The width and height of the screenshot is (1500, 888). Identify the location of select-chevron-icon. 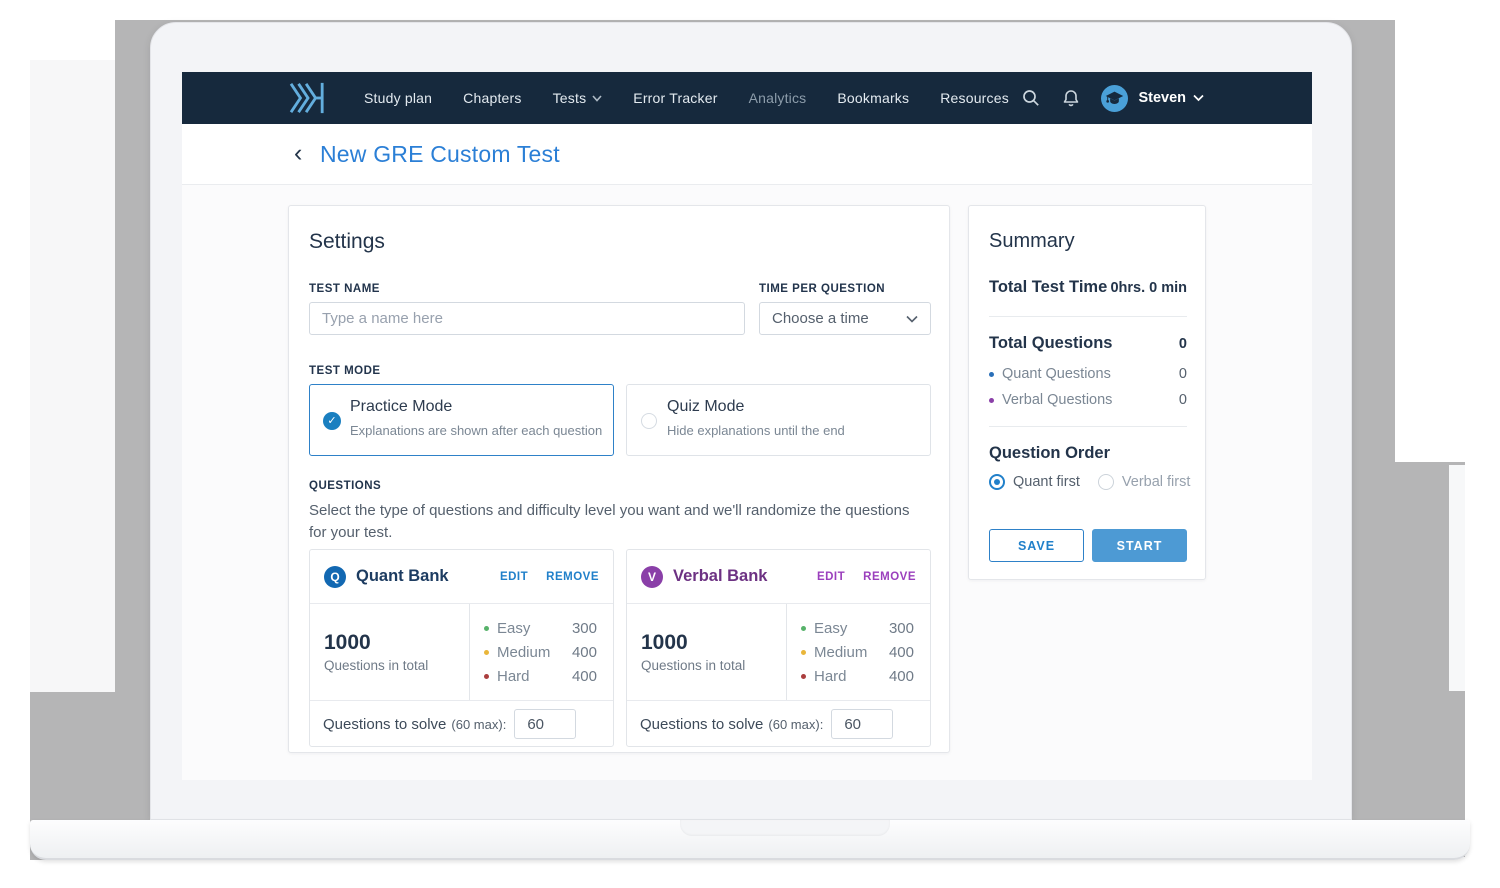
(912, 319).